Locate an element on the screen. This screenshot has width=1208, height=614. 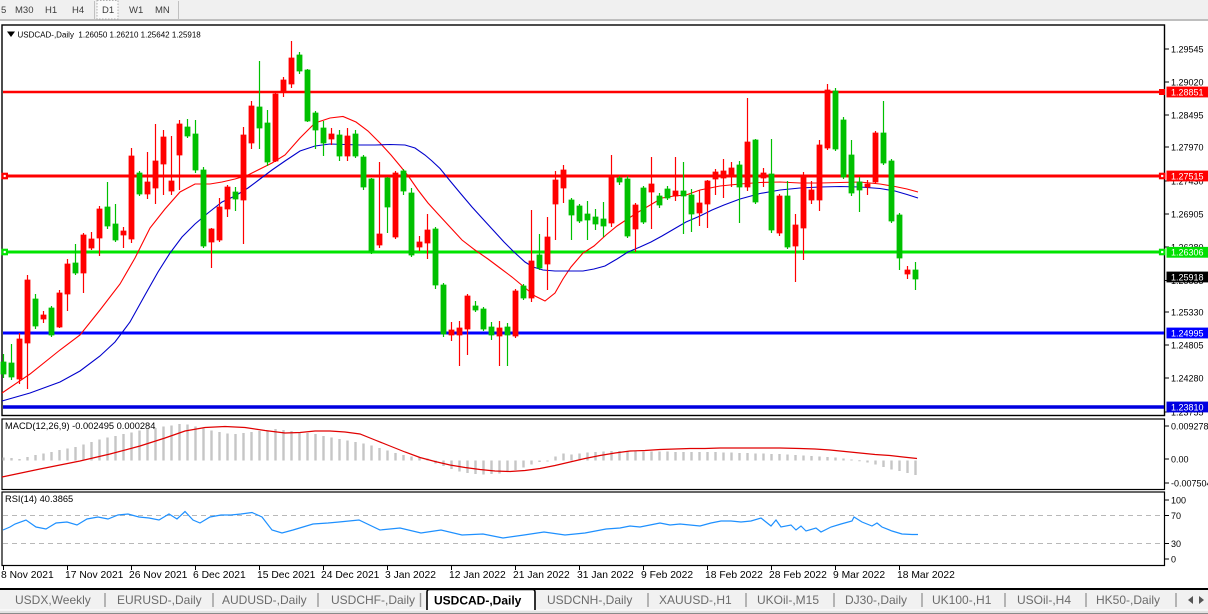
svg-text: USOil-,H4 is located at coordinates (1044, 600).